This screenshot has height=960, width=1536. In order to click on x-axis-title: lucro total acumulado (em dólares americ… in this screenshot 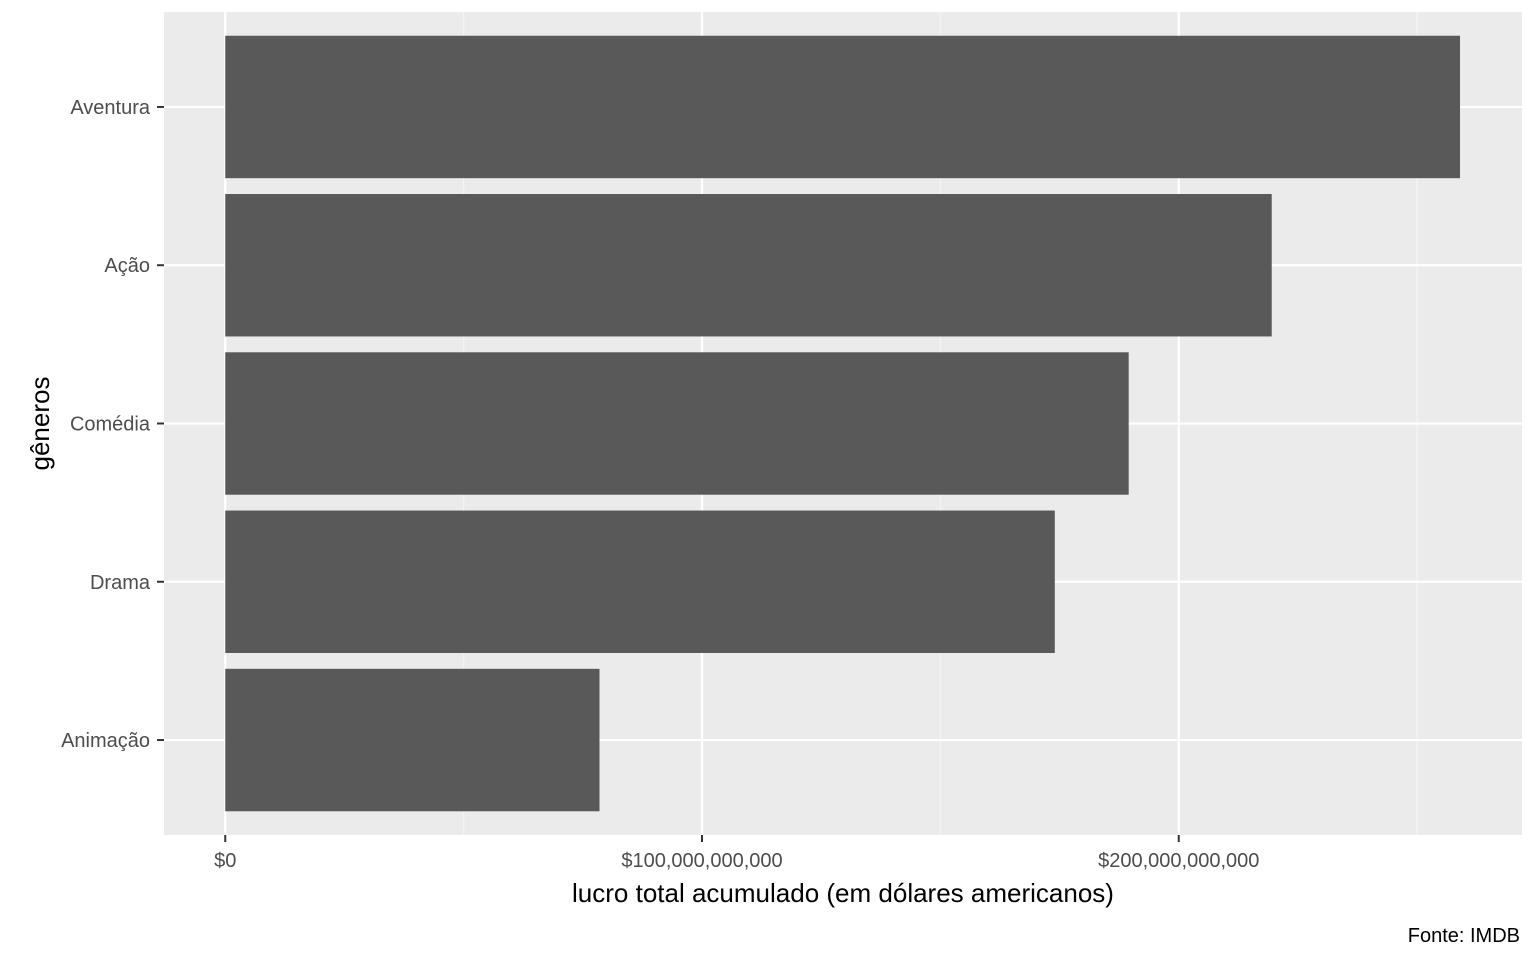, I will do `click(843, 893)`.